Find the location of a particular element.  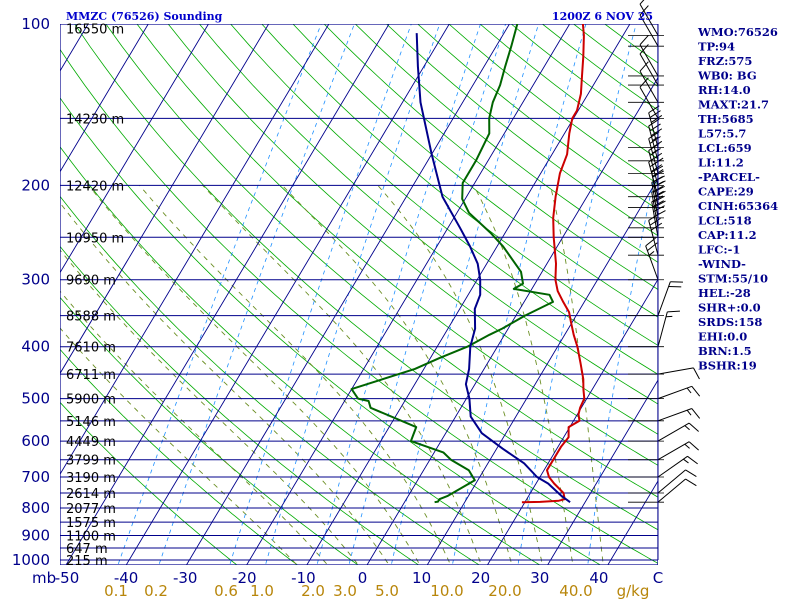

mixing-ratio-tick-label: 40.0 is located at coordinates (575, 591).